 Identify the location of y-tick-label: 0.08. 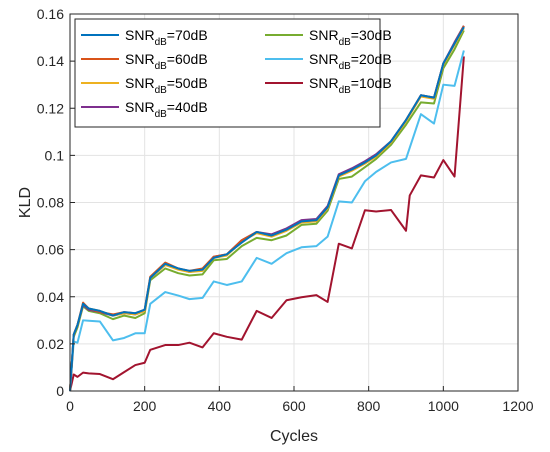
(50, 203).